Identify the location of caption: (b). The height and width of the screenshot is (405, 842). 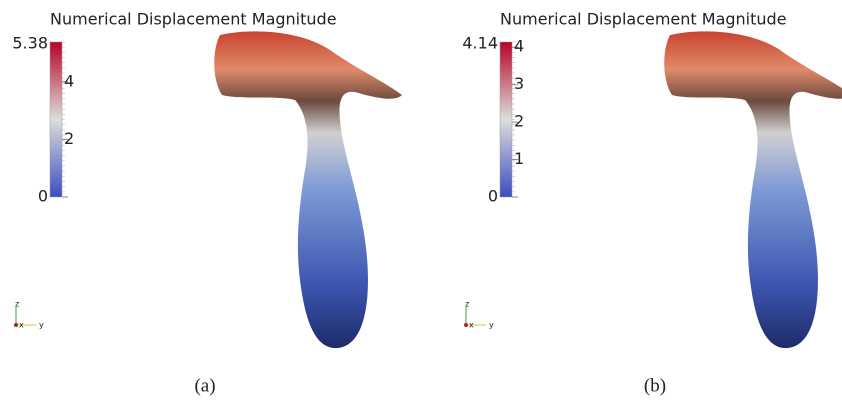
(655, 385).